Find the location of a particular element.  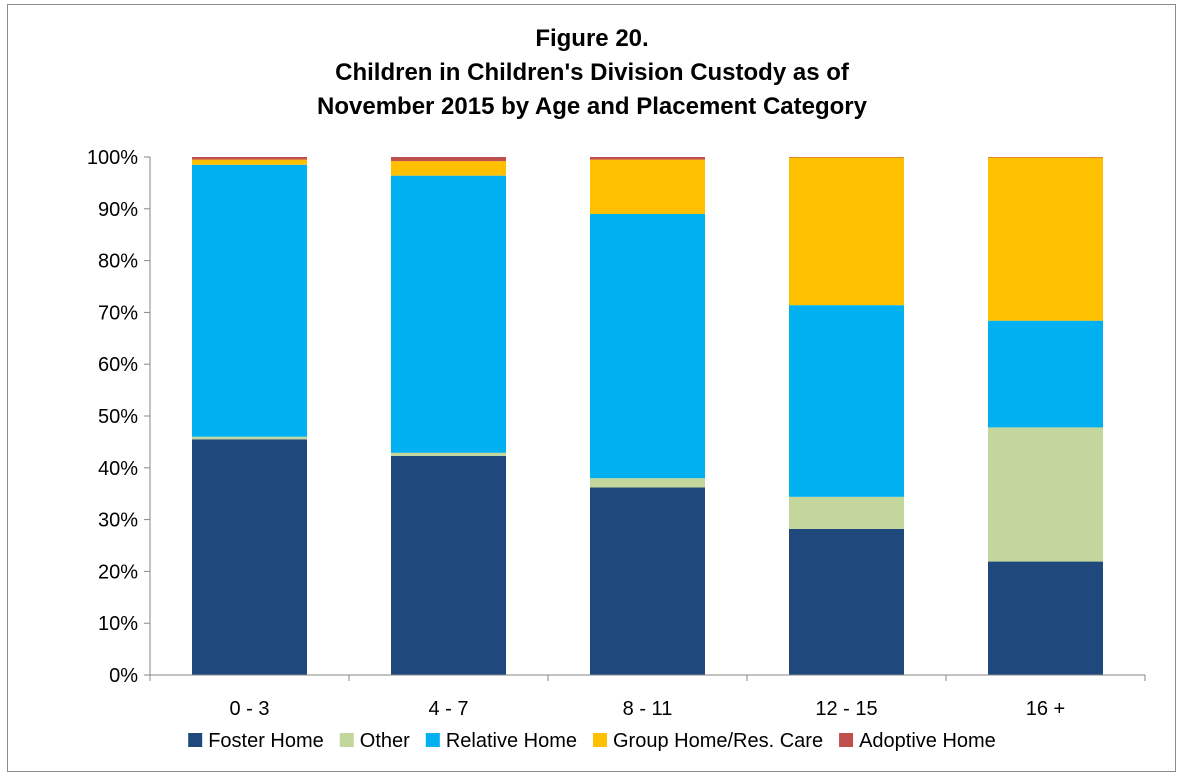

bar-segment: Foster Home 0 - 3: 45.5% is located at coordinates (249, 557).